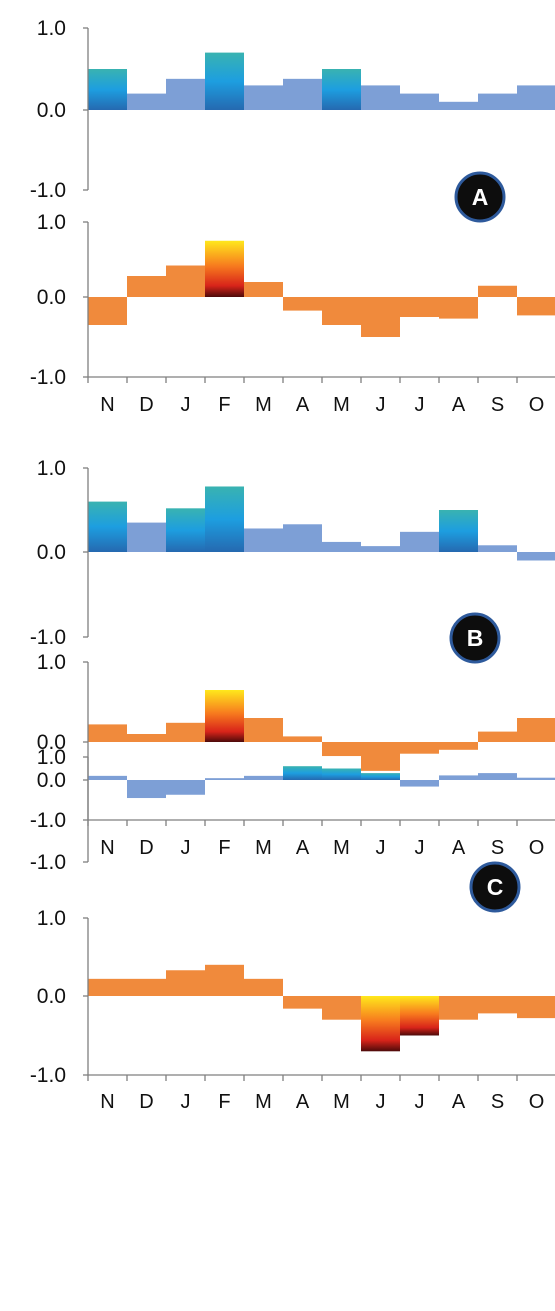  Describe the element at coordinates (224, 1102) in the screenshot. I see `panel-c-x-tick-label-3: F` at that location.